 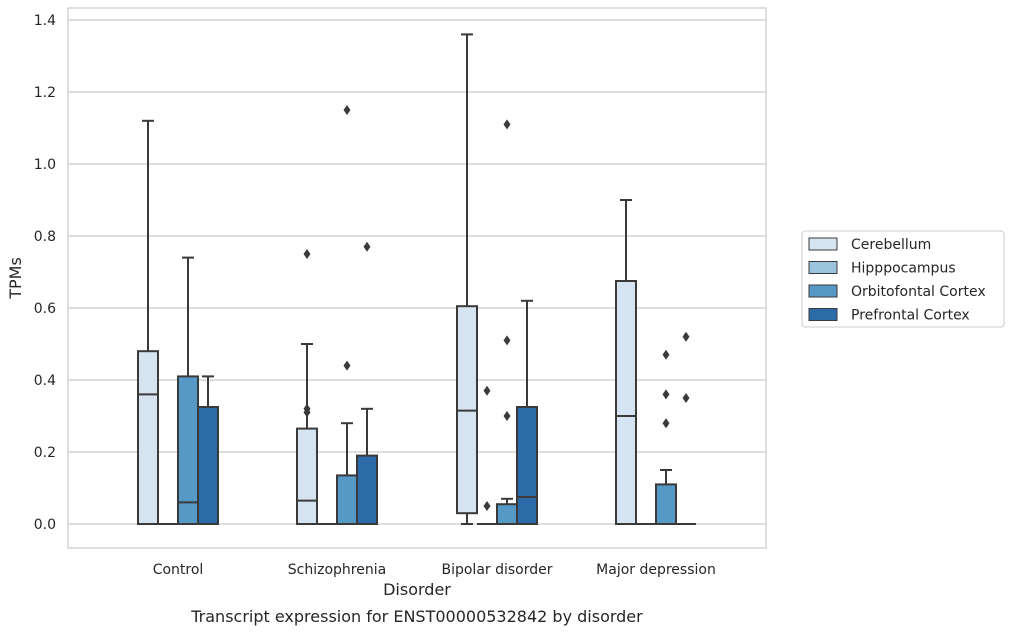 What do you see at coordinates (903, 269) in the screenshot?
I see `legend-label: Hipppocampus` at bounding box center [903, 269].